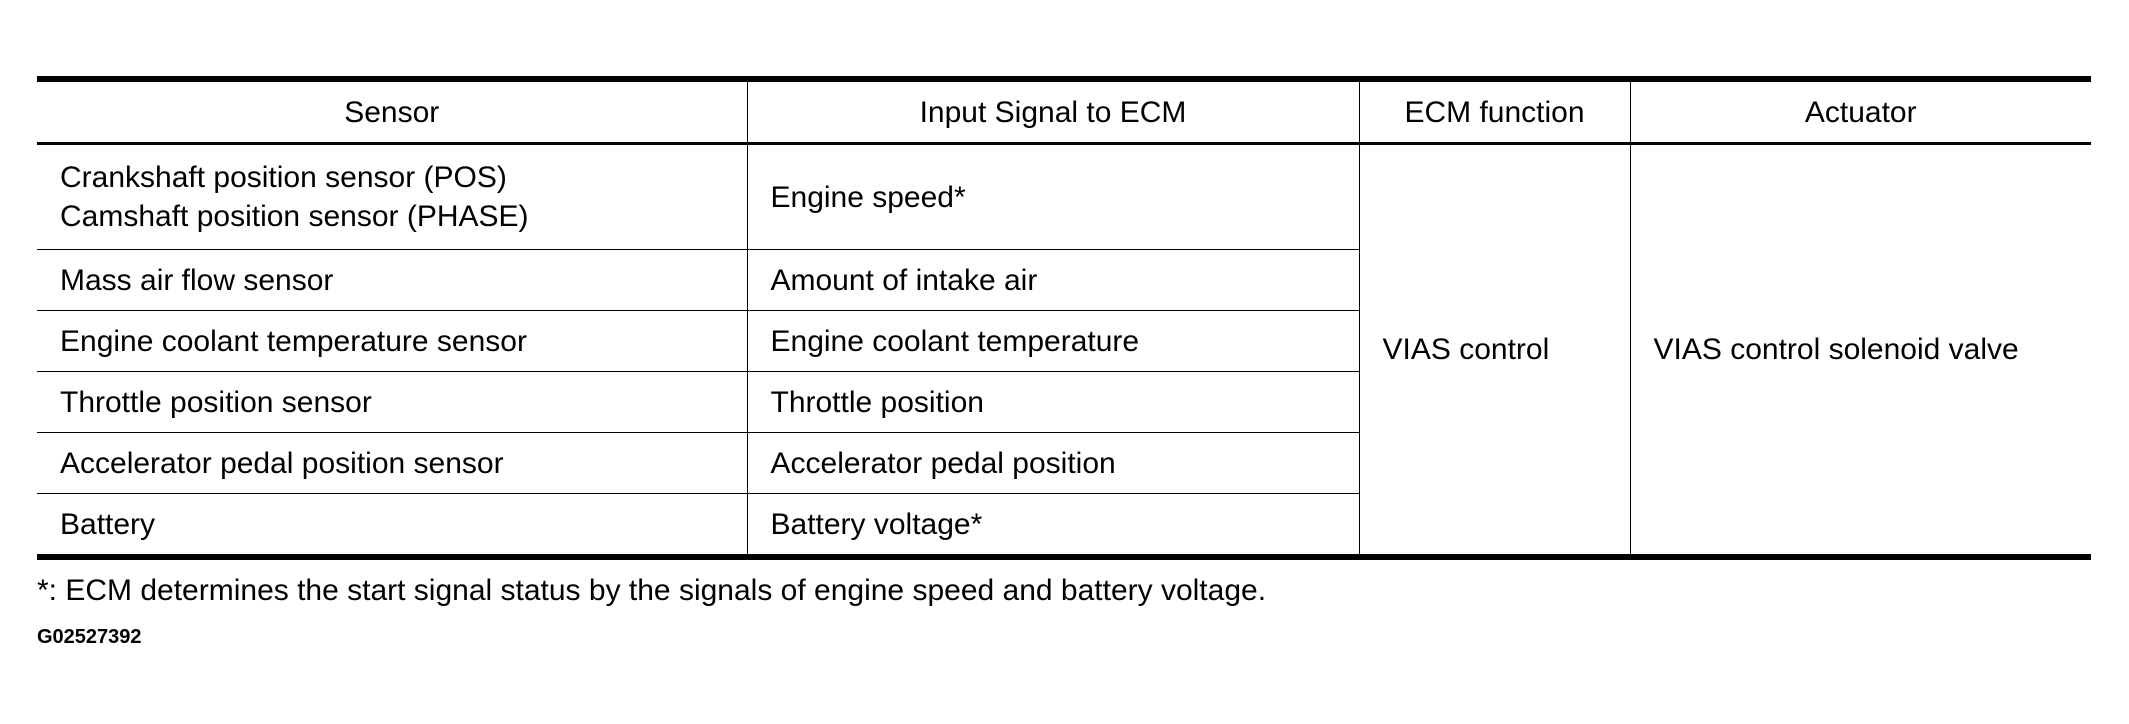  Describe the element at coordinates (392, 525) in the screenshot. I see `sensor-cell: Battery` at that location.